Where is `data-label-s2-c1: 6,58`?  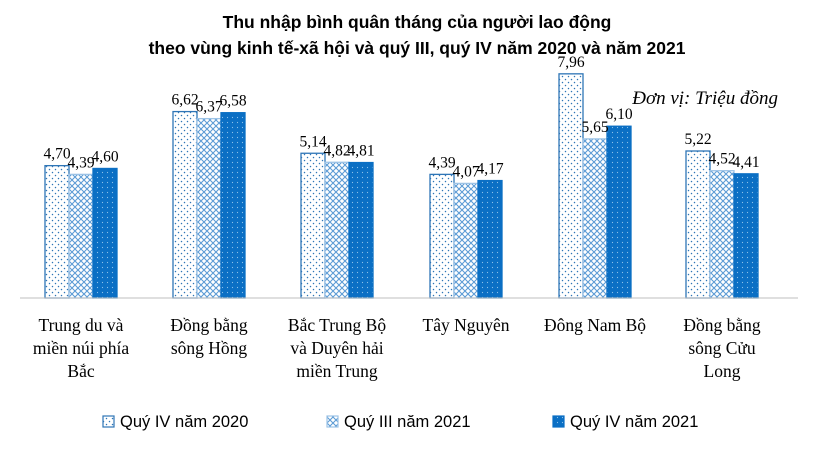 data-label-s2-c1: 6,58 is located at coordinates (232, 101).